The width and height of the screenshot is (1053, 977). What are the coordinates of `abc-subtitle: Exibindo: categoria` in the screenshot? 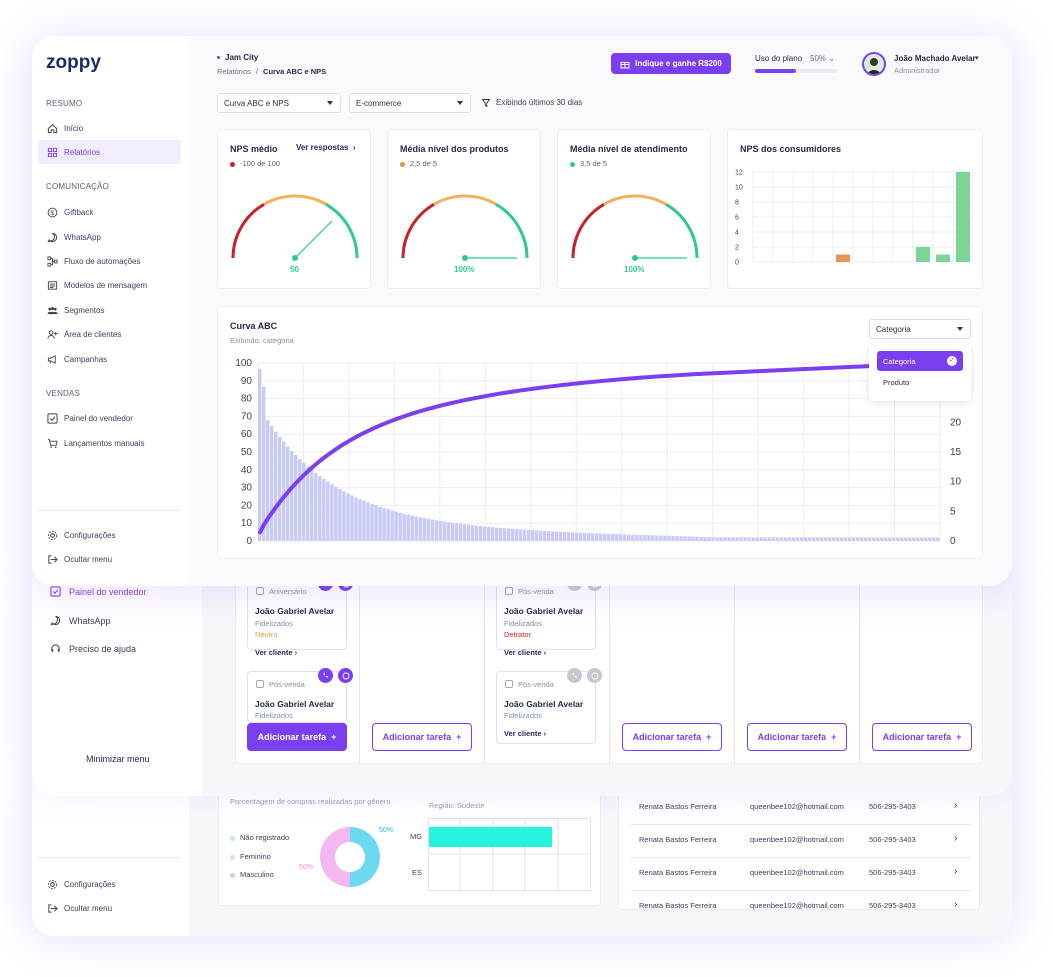 It's located at (262, 340).